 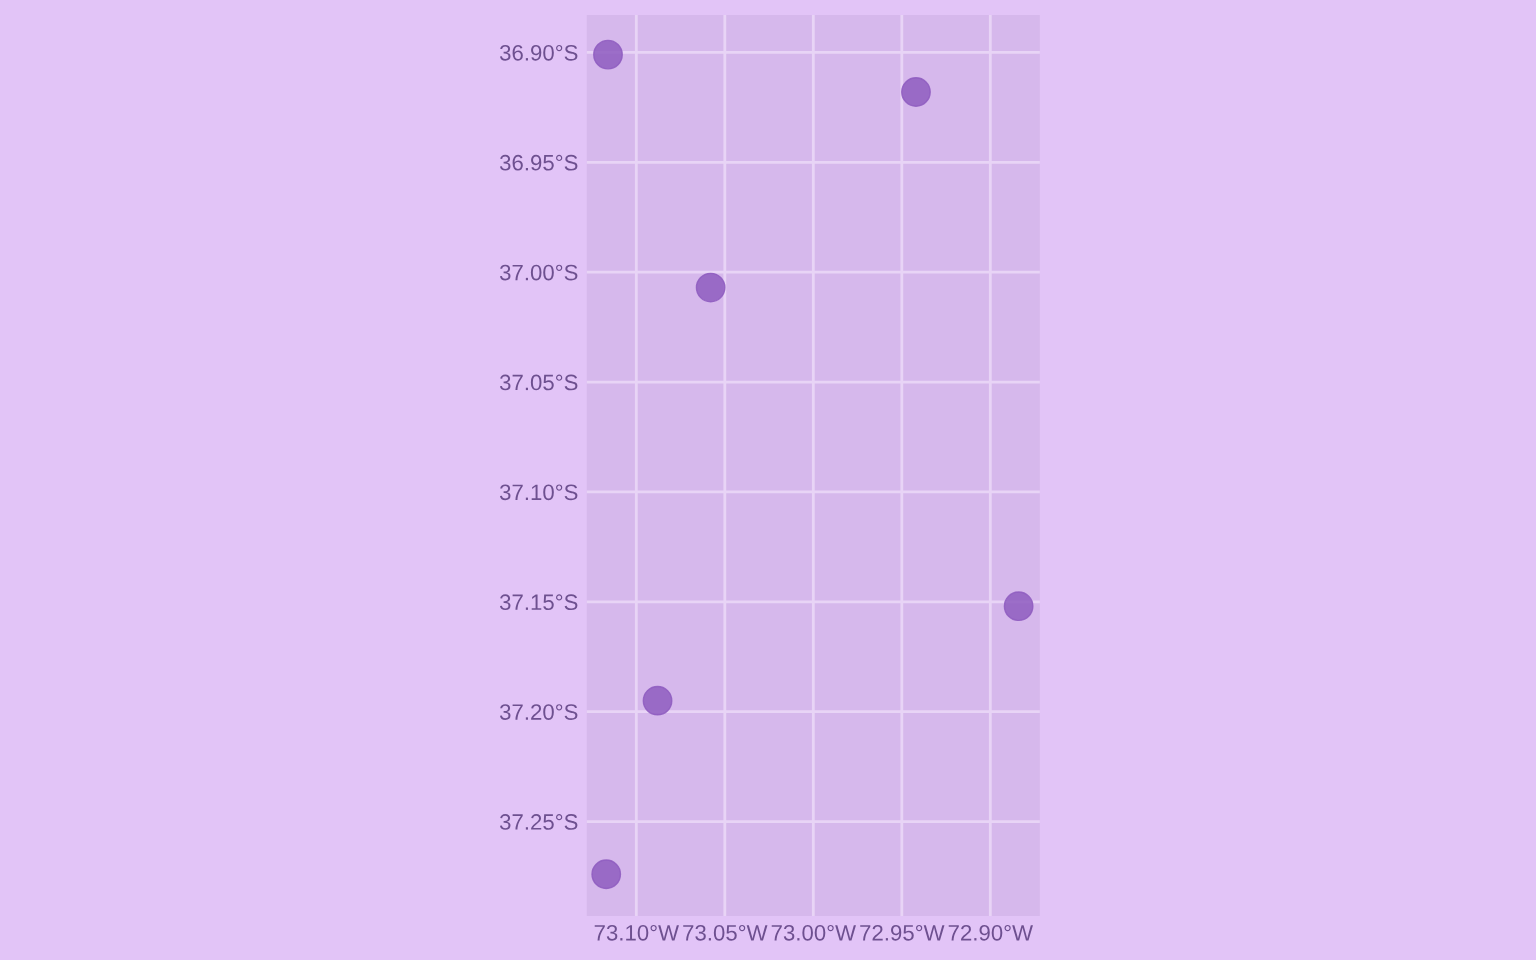 I want to click on y-tick-label: 37.25°S, so click(x=538, y=822).